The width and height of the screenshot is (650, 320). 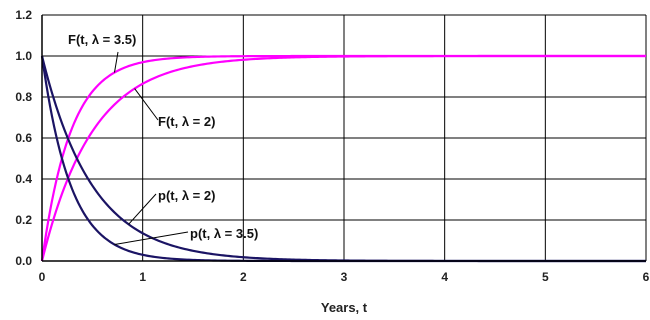 I want to click on annotation-label: p(t, λ = 3.5), so click(x=224, y=233).